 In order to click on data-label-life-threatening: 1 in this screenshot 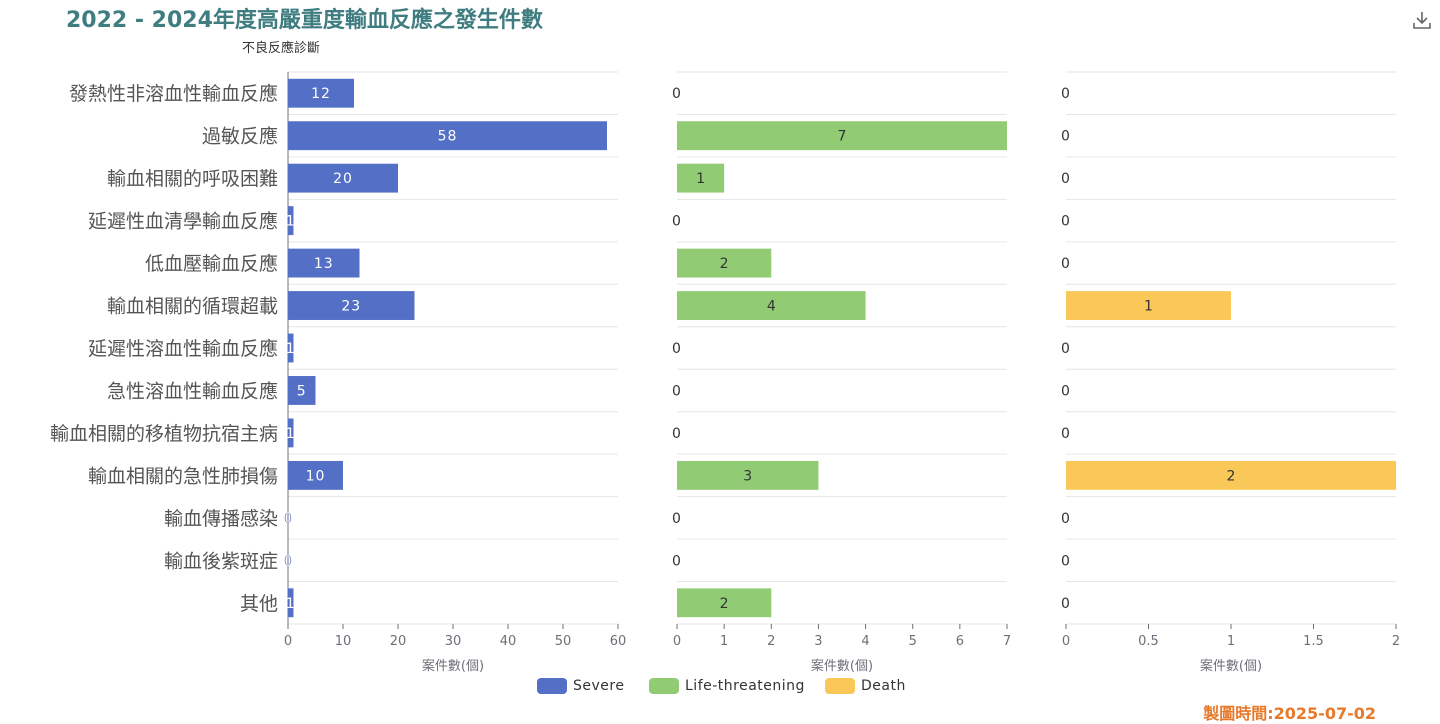, I will do `click(700, 179)`.